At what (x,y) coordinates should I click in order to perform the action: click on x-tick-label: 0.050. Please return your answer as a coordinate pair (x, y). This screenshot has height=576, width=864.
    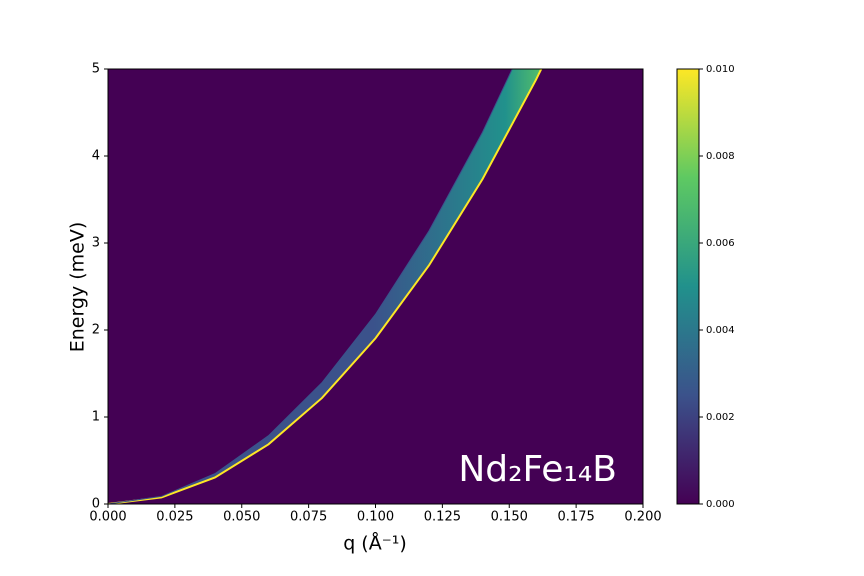
    Looking at the image, I should click on (241, 517).